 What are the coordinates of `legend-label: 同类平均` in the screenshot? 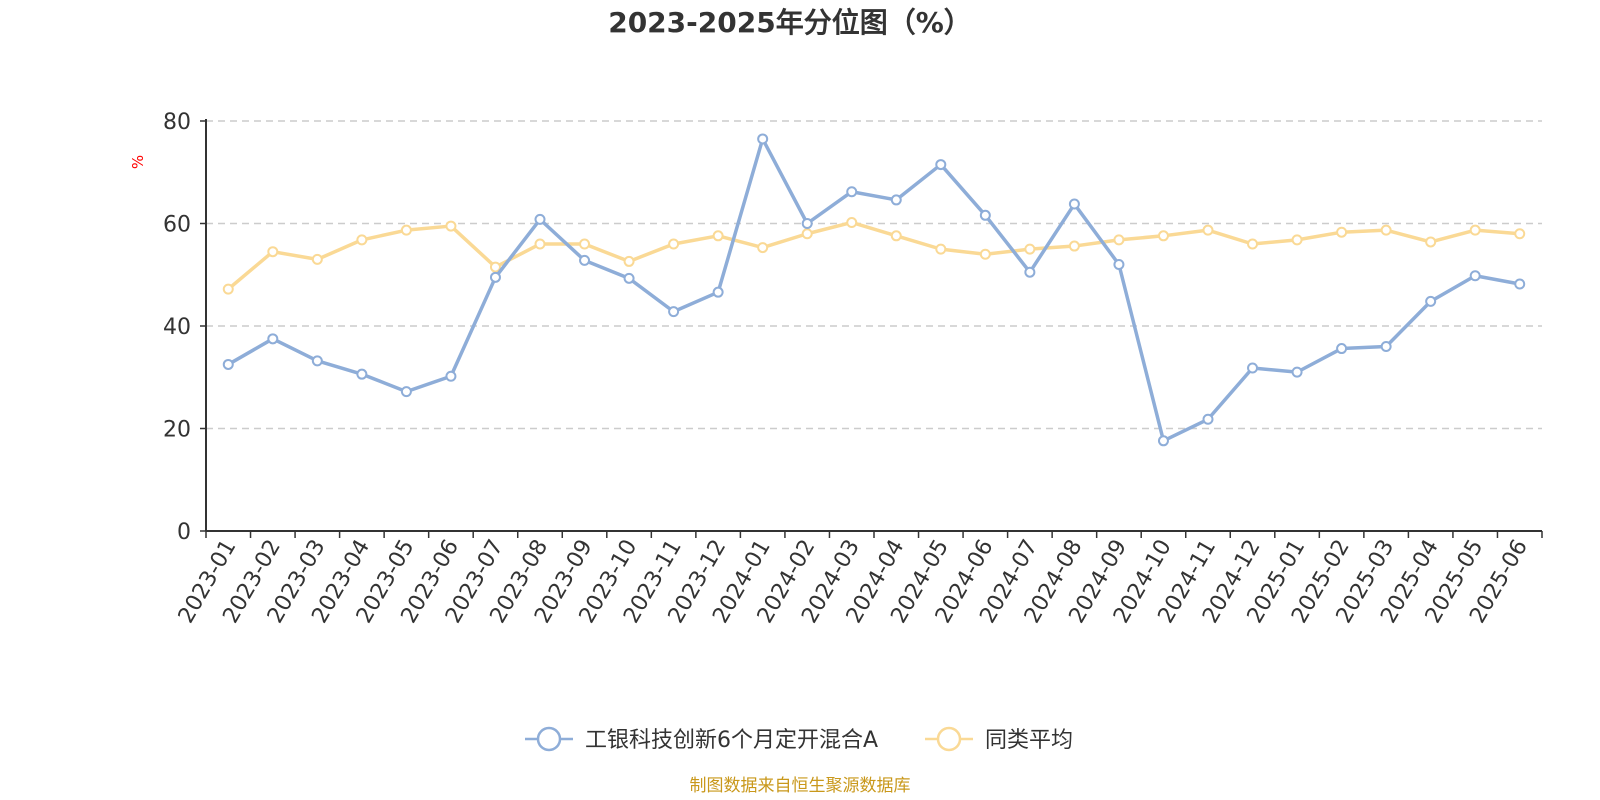 It's located at (1029, 740).